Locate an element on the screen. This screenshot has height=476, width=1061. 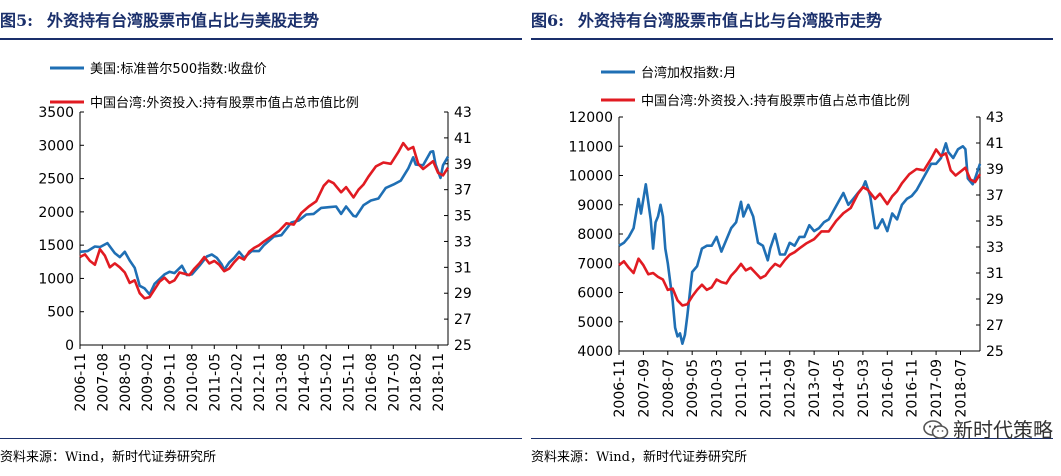
x-tick-label: 2018-02 is located at coordinates (417, 382).